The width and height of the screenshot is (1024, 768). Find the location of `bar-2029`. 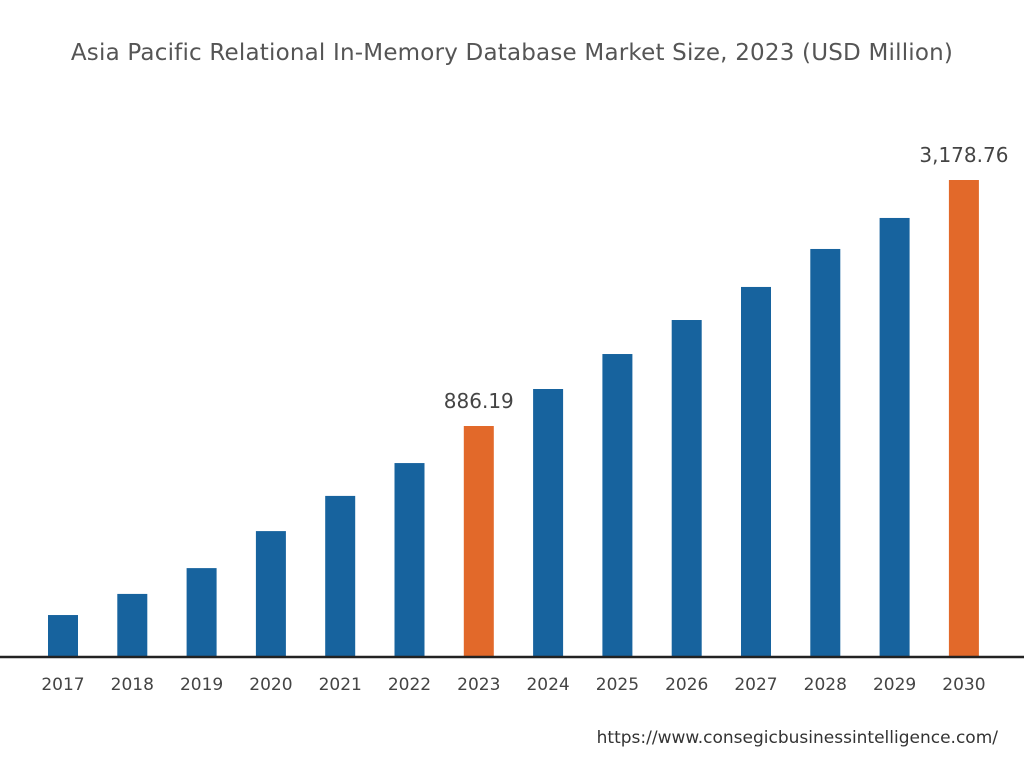

bar-2029 is located at coordinates (894, 437).